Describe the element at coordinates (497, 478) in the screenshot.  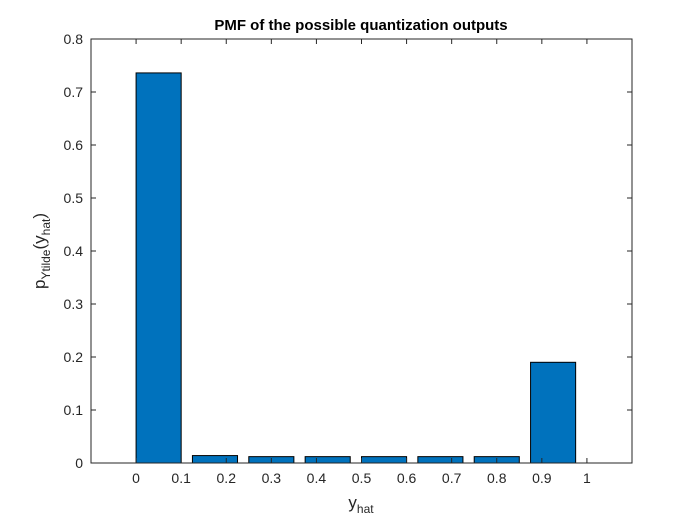
I see `x-tick-label: 0.8` at that location.